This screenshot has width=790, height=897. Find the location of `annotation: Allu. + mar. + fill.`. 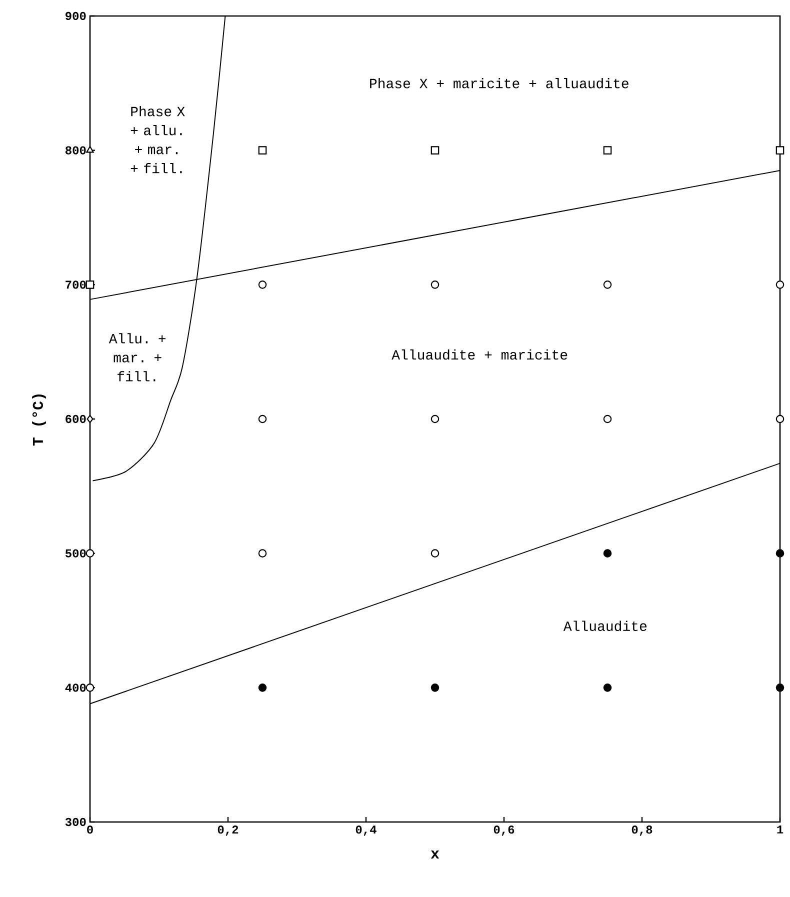

annotation: Allu. + mar. + fill. is located at coordinates (137, 357).